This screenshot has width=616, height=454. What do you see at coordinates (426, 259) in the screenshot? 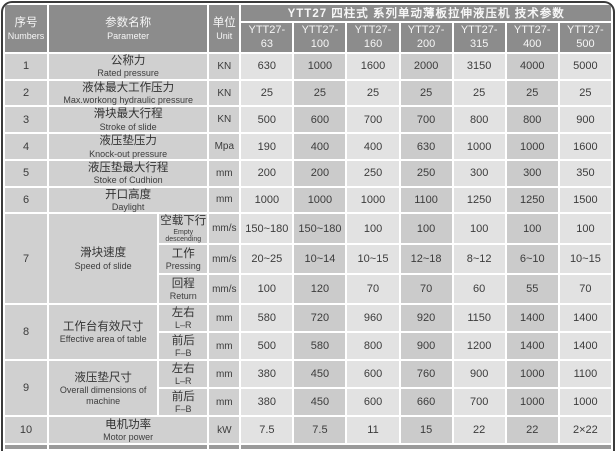
I see `value-cell: 12~18` at bounding box center [426, 259].